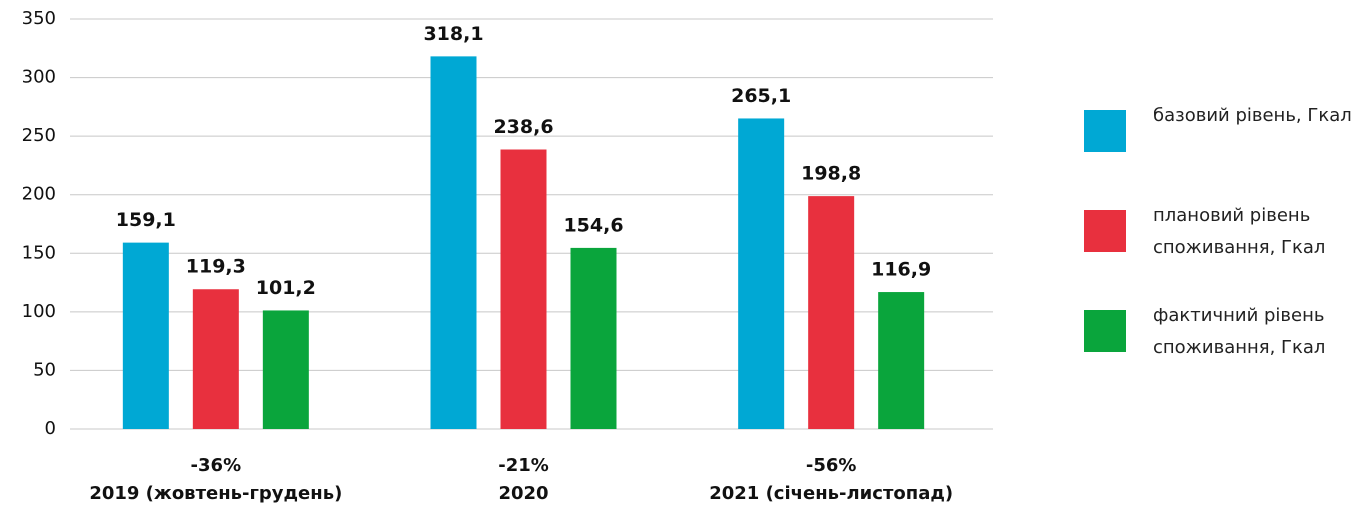  I want to click on legend-item: плановий рівень споживання, Гкал, so click(1221, 250).